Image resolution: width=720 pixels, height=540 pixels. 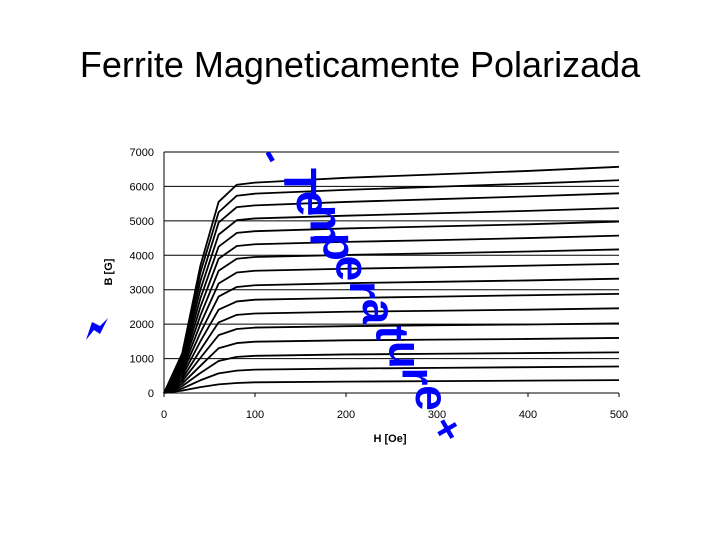 What do you see at coordinates (142, 187) in the screenshot?
I see `y-tick-label: 6000` at bounding box center [142, 187].